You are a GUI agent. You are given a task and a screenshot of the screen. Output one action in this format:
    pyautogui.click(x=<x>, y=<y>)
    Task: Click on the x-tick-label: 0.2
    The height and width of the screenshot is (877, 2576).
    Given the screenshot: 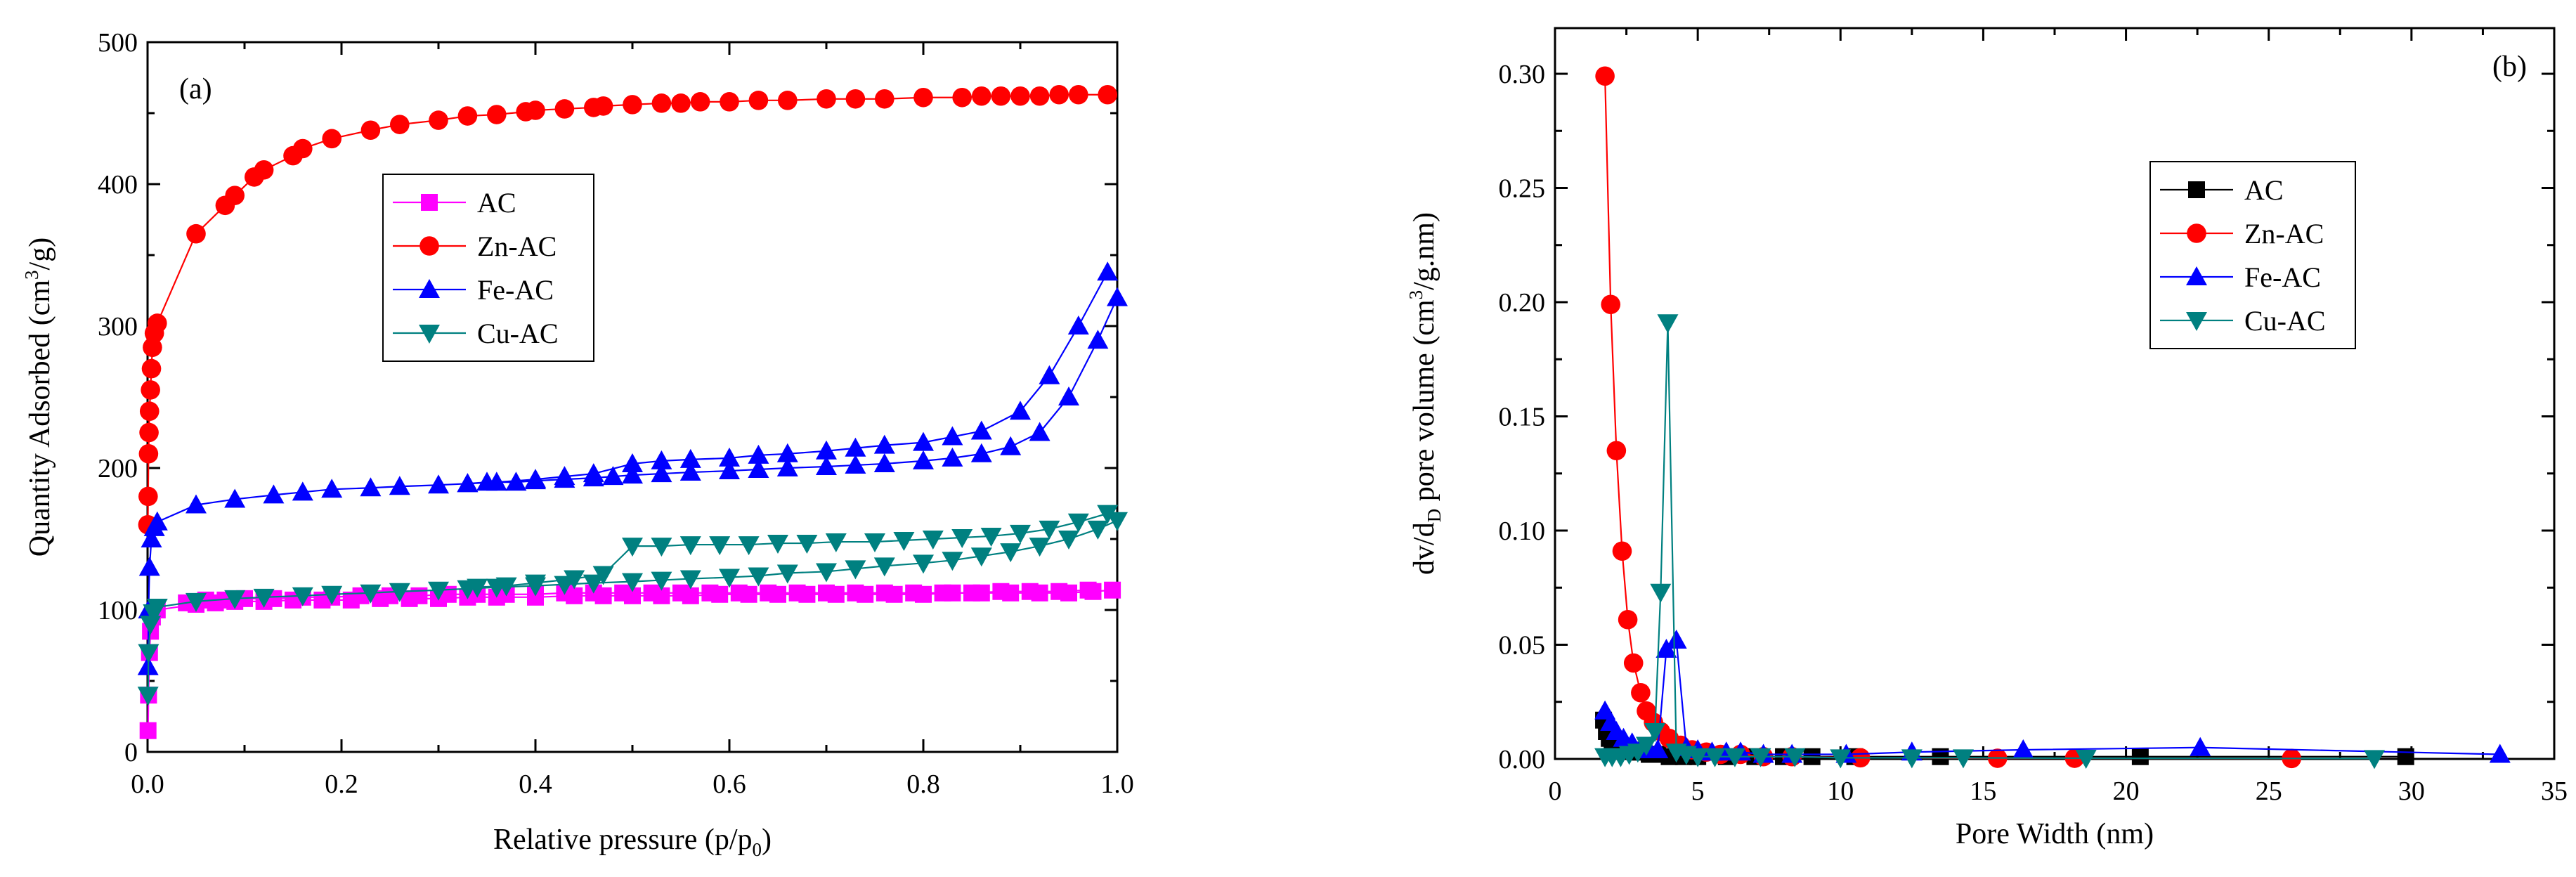 What is the action you would take?
    pyautogui.click(x=341, y=784)
    